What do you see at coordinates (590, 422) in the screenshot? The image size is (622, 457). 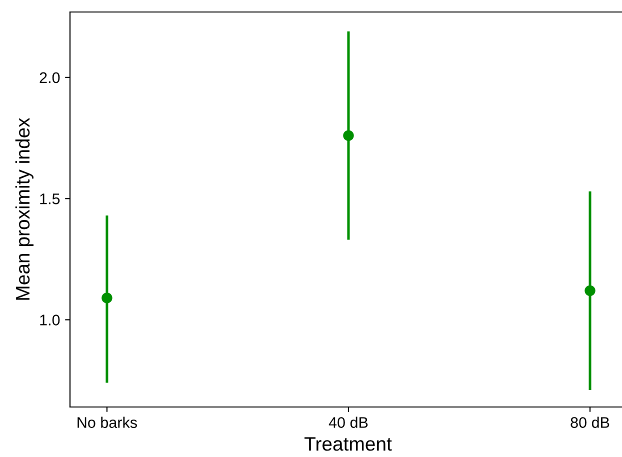 I see `x-tick-label: 80 dB` at bounding box center [590, 422].